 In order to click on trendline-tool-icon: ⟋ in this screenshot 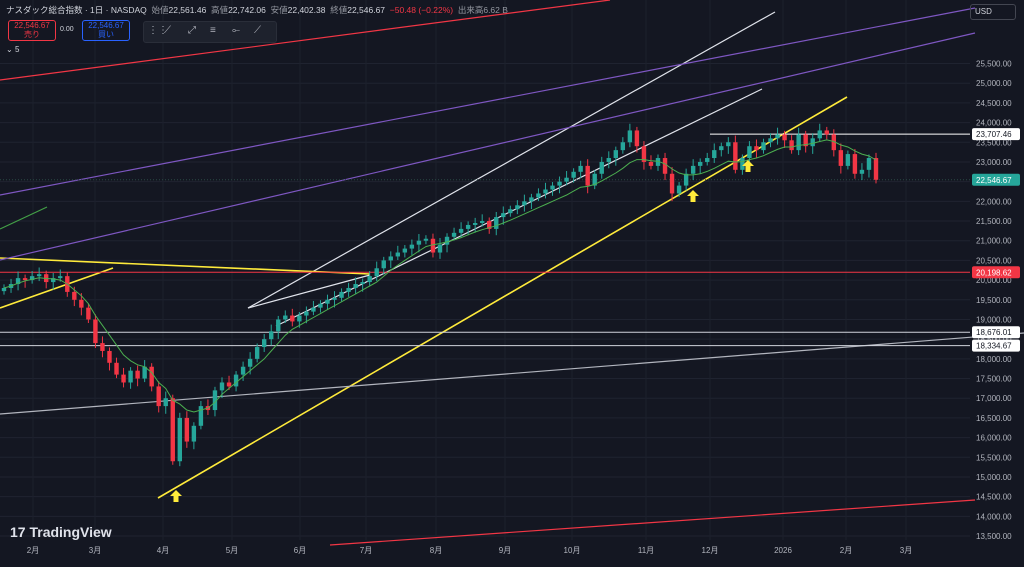, I will do `click(167, 30)`.